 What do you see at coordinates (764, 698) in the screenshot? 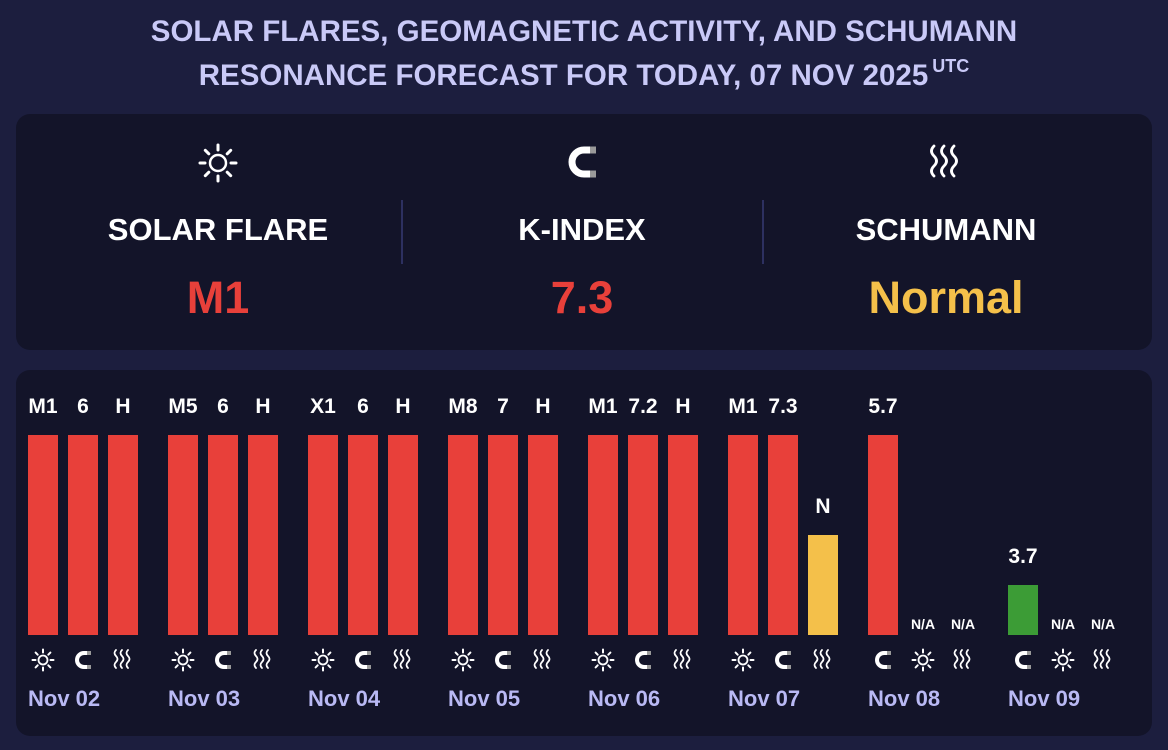
I see `date-label: Nov 07` at bounding box center [764, 698].